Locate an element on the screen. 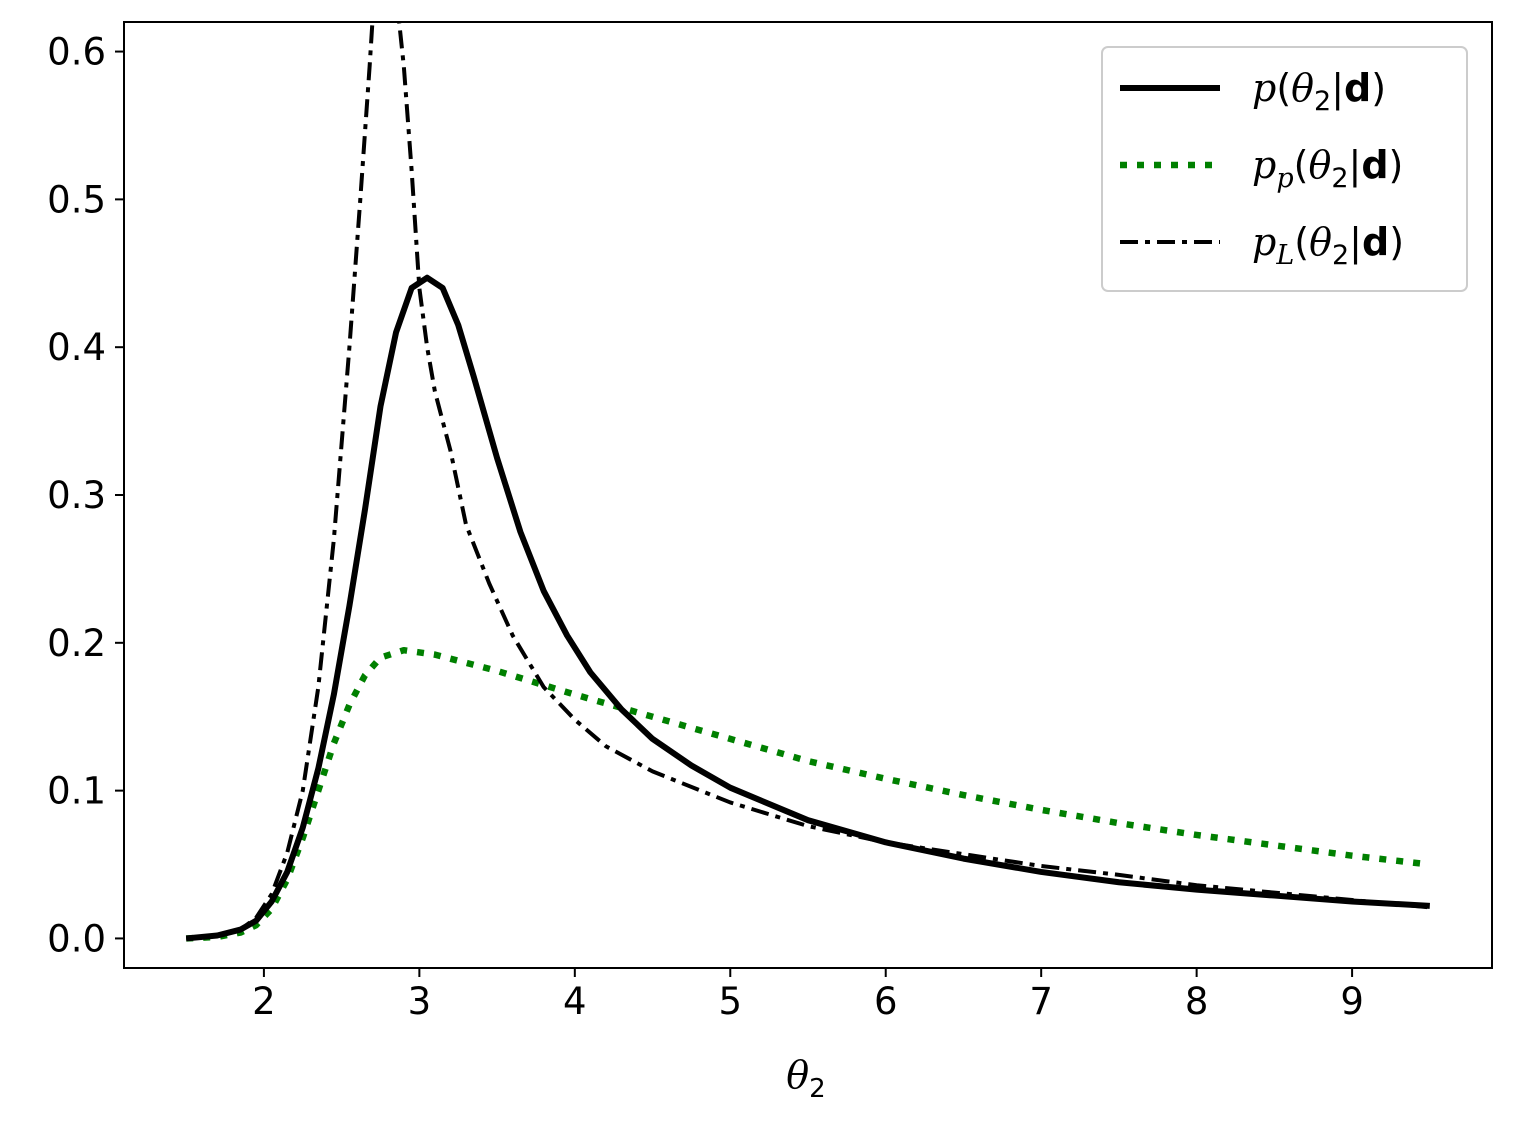  x-tick-label: 3 is located at coordinates (420, 1001).